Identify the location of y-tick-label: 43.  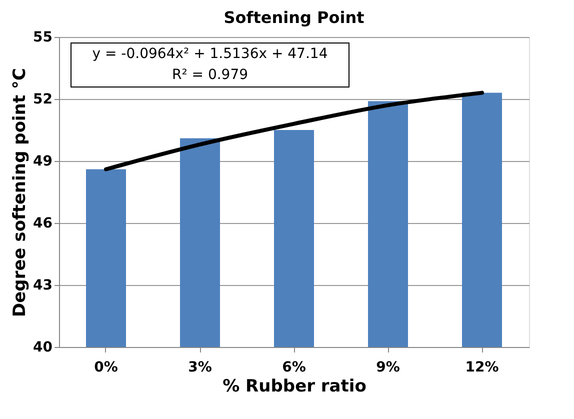
(42, 286).